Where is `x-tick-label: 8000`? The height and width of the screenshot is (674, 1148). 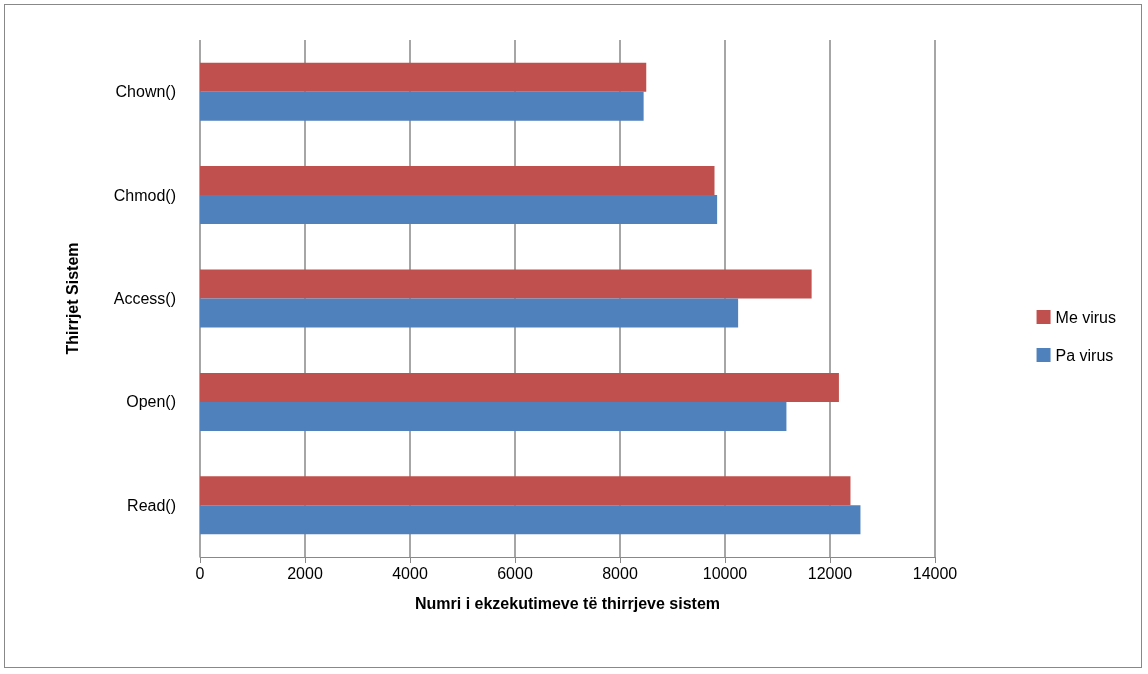
x-tick-label: 8000 is located at coordinates (620, 573).